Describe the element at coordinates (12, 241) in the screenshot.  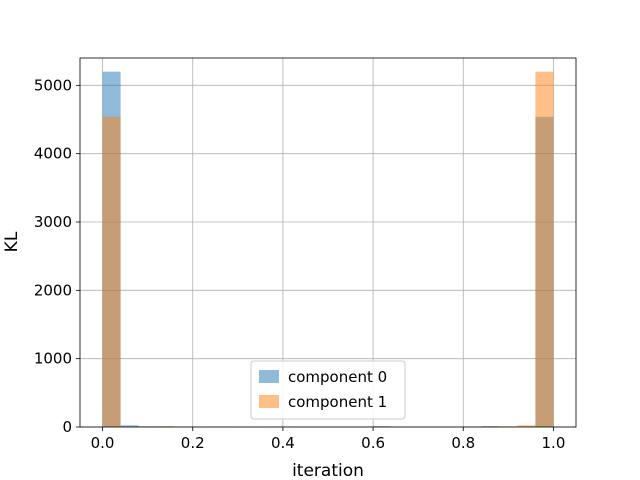
I see `y-axis-label: KL` at that location.